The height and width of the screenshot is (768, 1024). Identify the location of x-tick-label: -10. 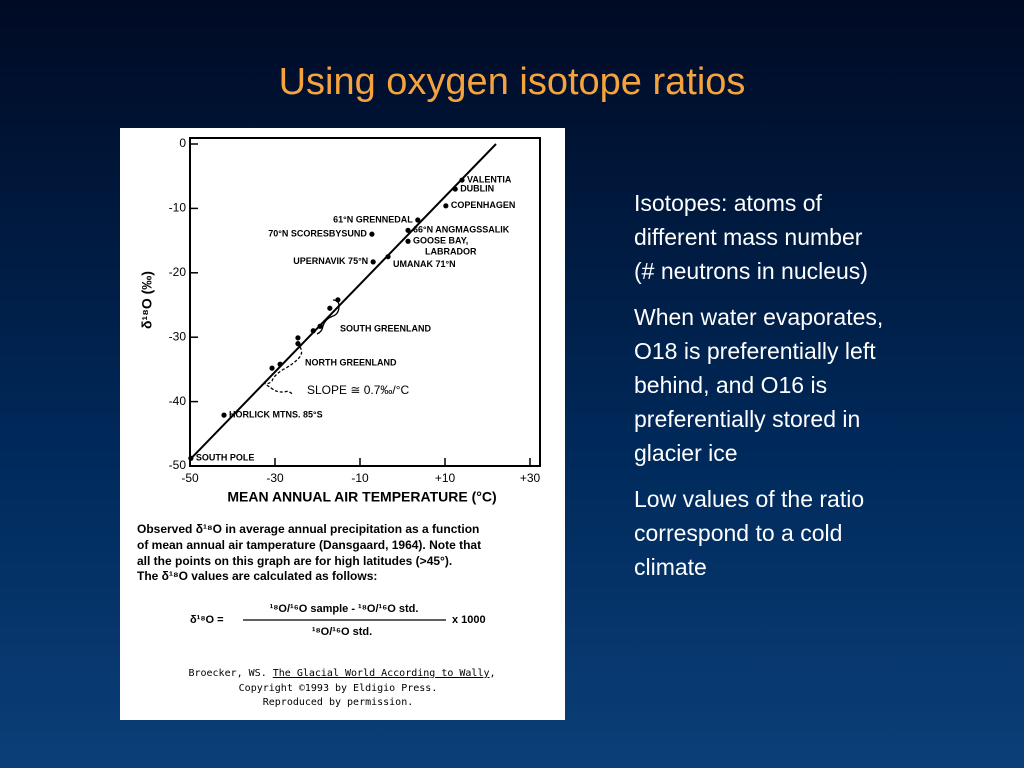
(360, 478).